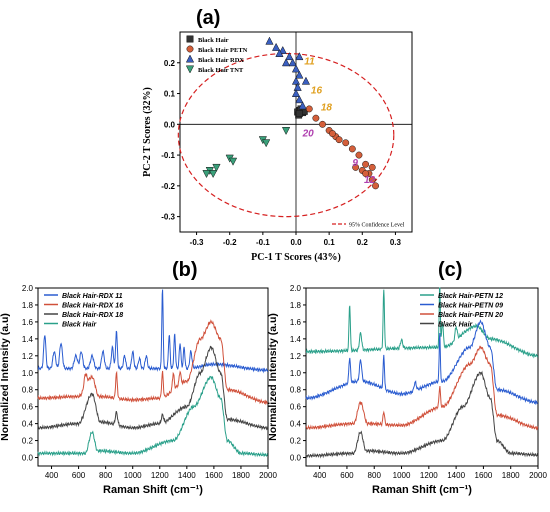 This screenshot has width=550, height=512. Describe the element at coordinates (377, 225) in the screenshot. I see `confidence-legend-label: 95% Confidence Level` at that location.